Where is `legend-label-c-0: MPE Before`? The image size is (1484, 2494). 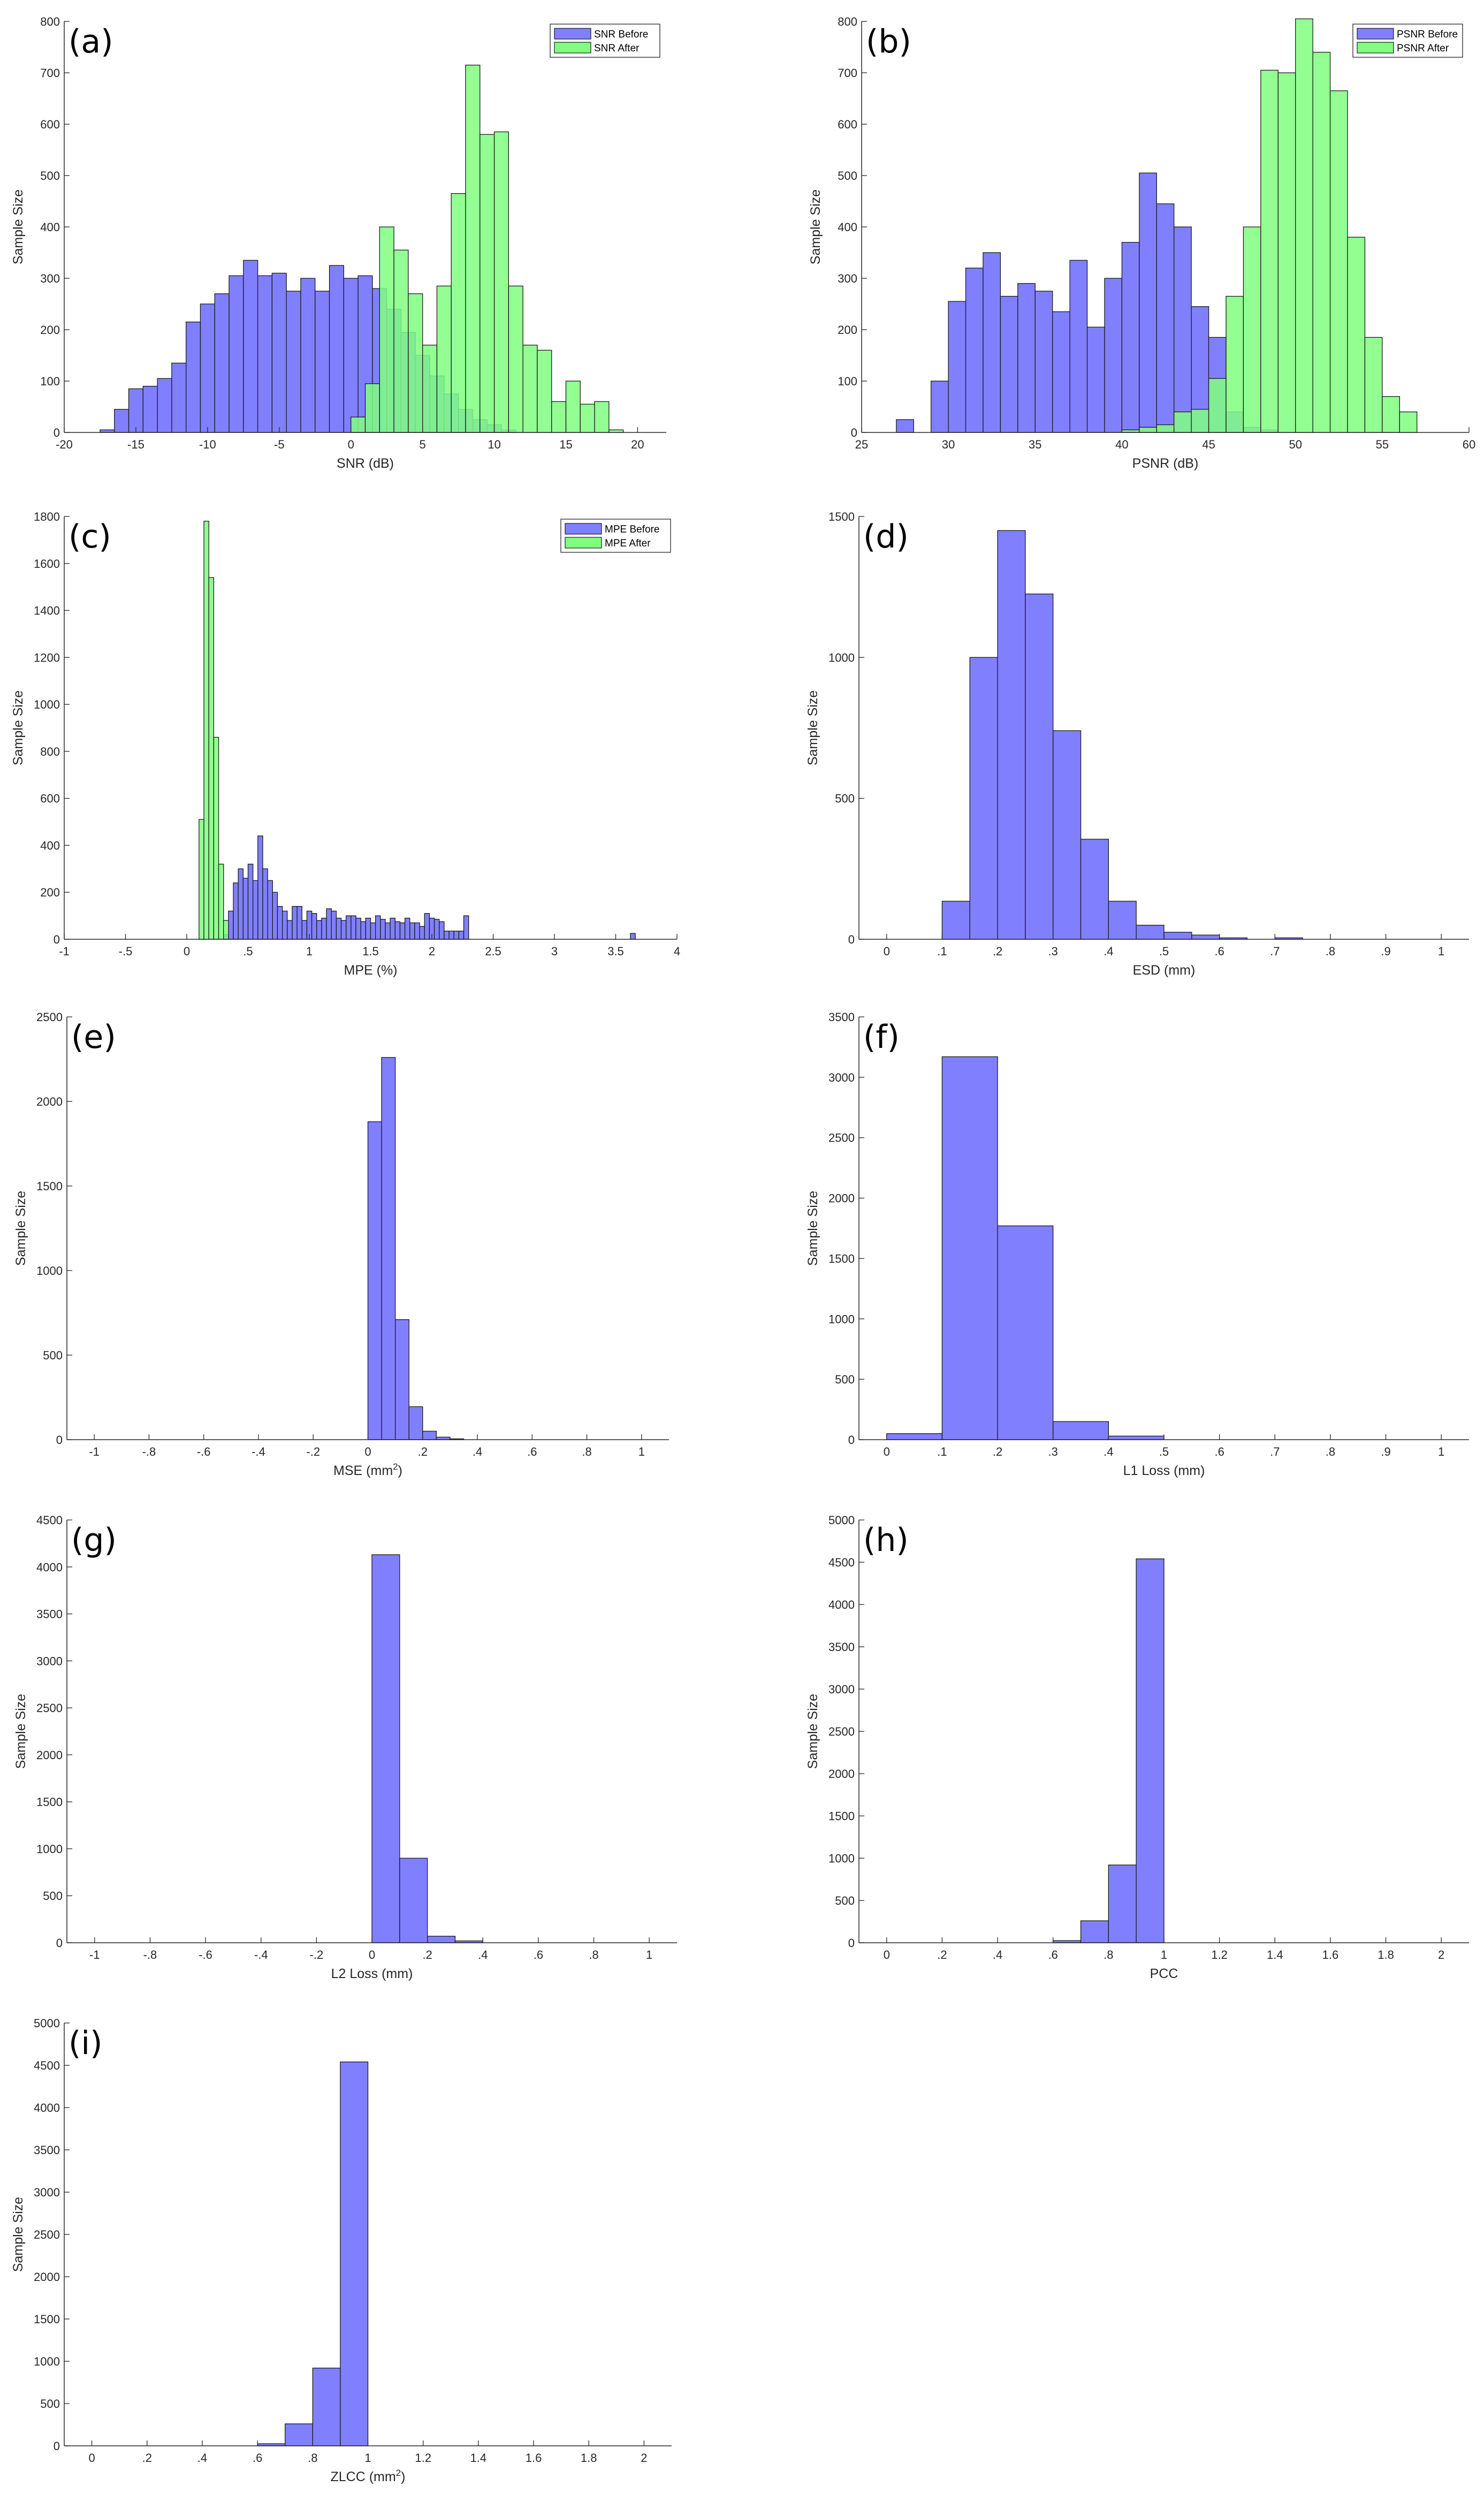 legend-label-c-0: MPE Before is located at coordinates (632, 529).